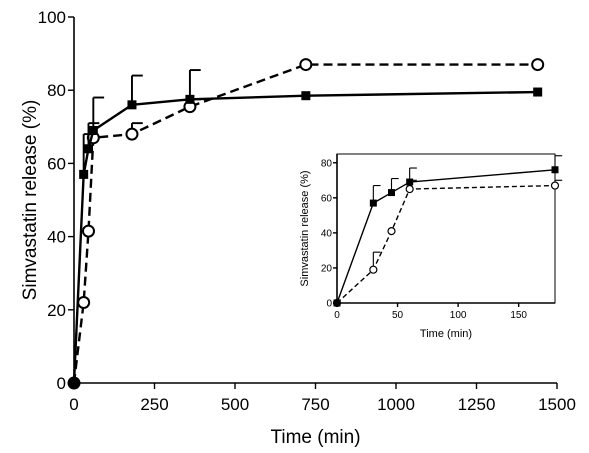 This screenshot has width=589, height=453. I want to click on main-x-tick-label: 1000, so click(396, 404).